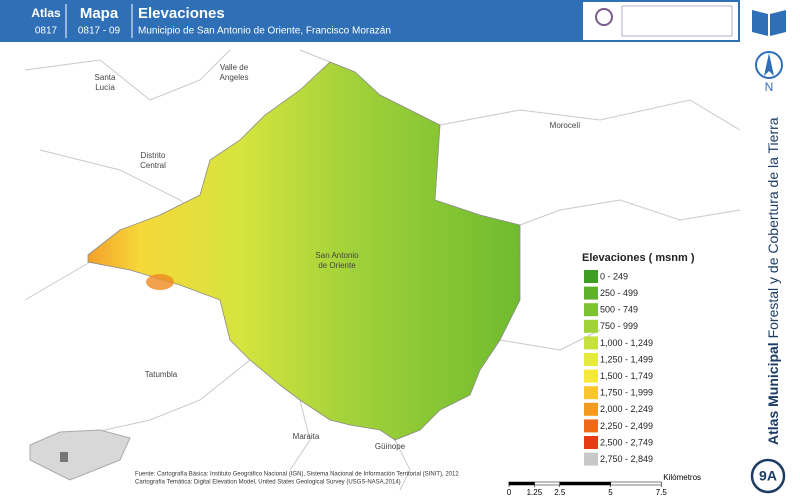 This screenshot has width=800, height=500. What do you see at coordinates (161, 374) in the screenshot?
I see `place-label: Tatumbla` at bounding box center [161, 374].